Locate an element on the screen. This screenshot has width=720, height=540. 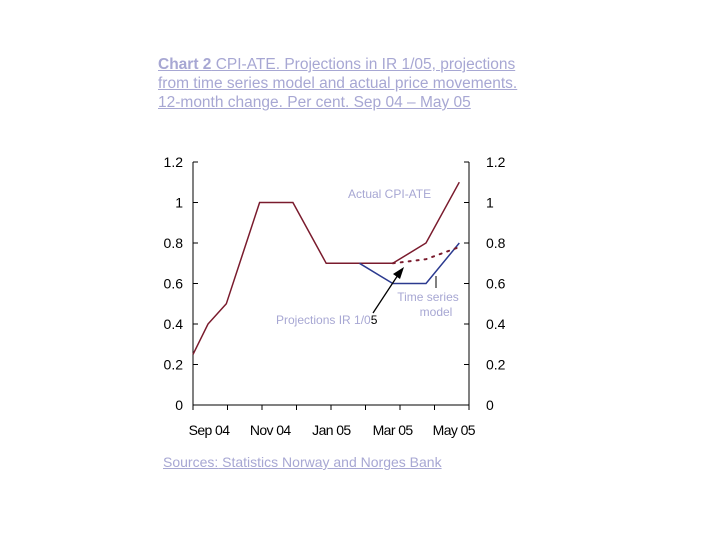
y-tick-label-right: 0.4 is located at coordinates (496, 324).